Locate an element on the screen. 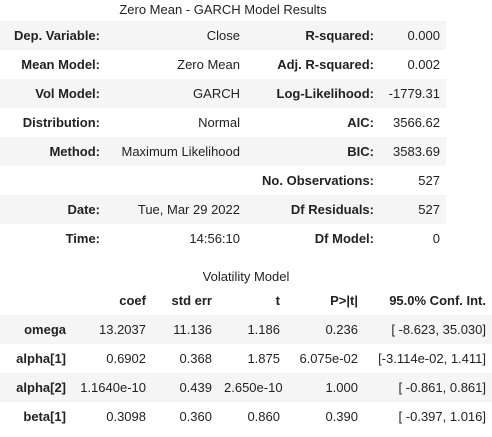  std-err-cell: 0.368 is located at coordinates (195, 358).